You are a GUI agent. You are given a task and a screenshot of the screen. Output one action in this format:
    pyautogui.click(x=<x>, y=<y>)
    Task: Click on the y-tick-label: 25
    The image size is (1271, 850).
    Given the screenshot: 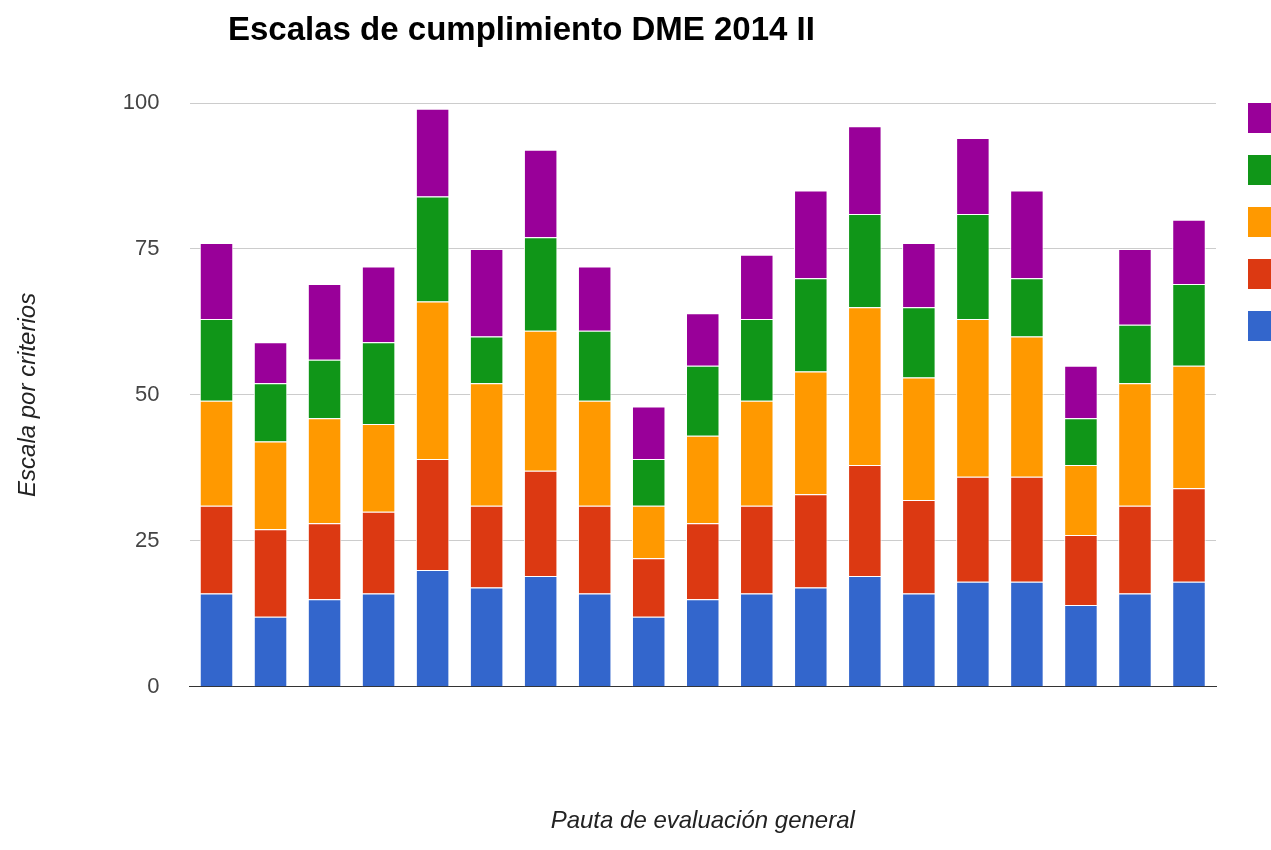 What is the action you would take?
    pyautogui.click(x=147, y=539)
    